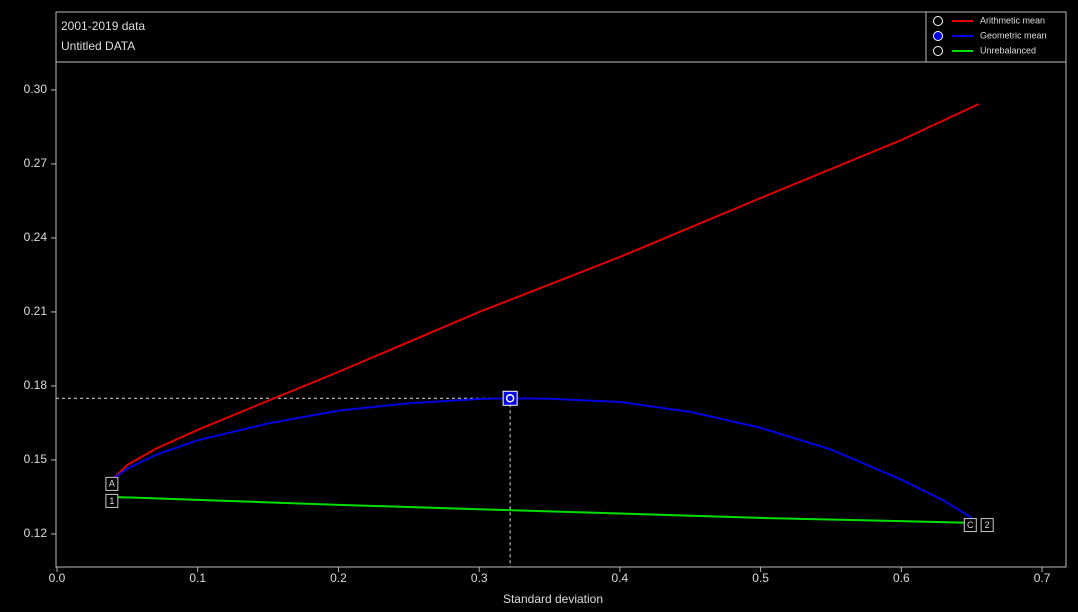 This screenshot has height=612, width=1078. I want to click on x-tick-label: 0.4, so click(620, 578).